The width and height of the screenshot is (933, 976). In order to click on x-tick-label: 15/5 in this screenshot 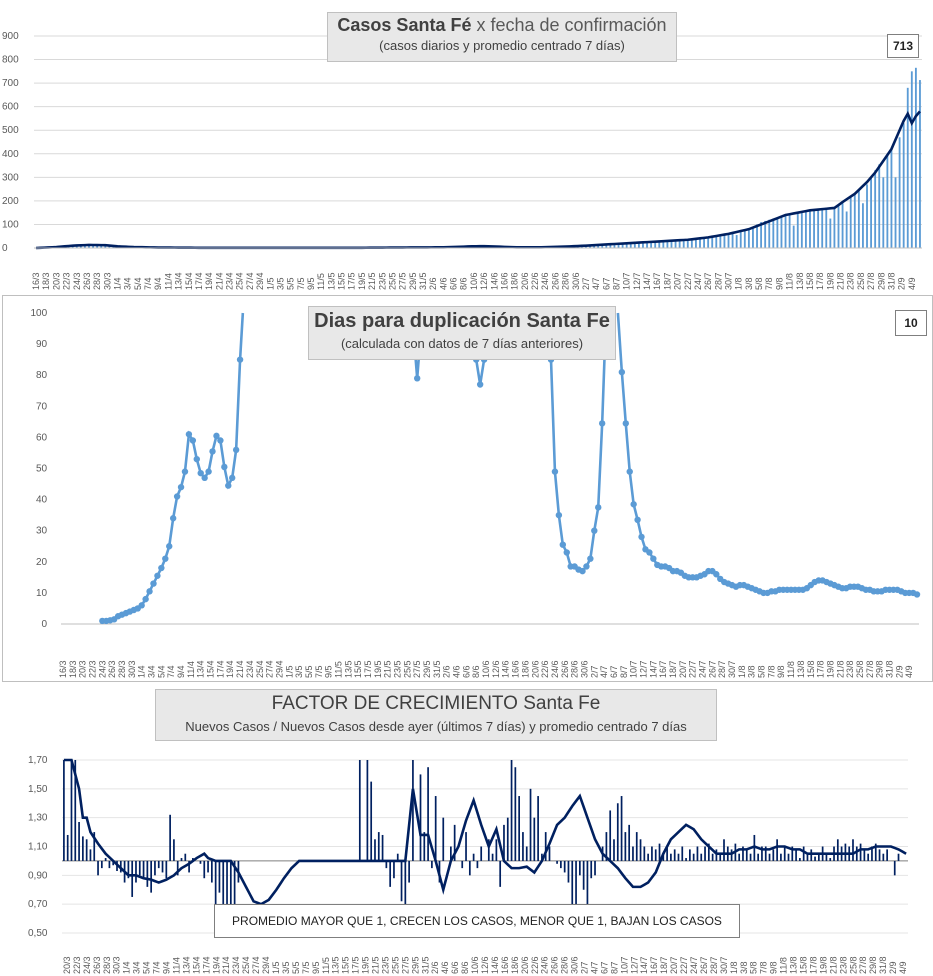, I will do `click(342, 281)`.